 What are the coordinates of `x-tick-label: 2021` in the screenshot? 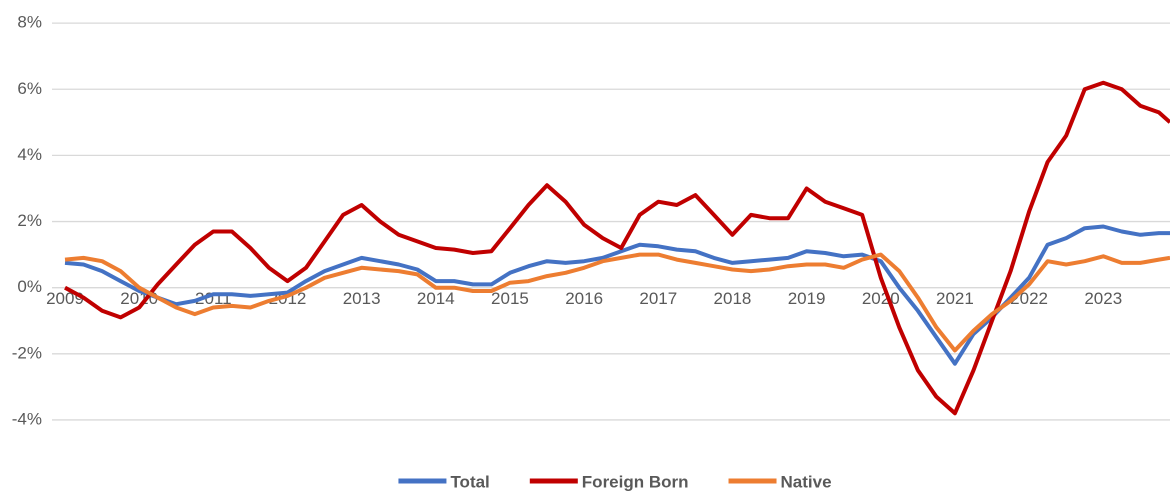 It's located at (955, 298).